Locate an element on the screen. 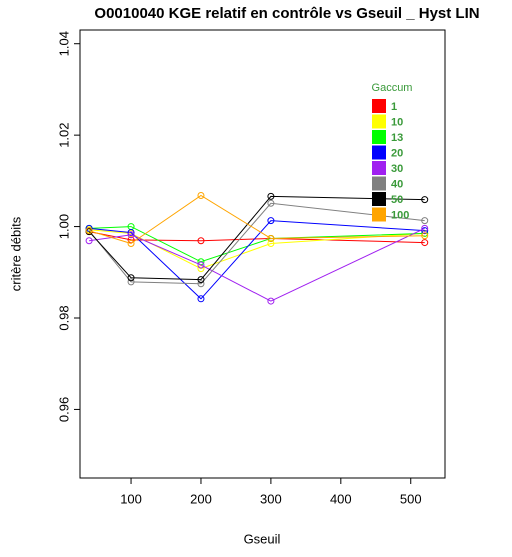 This screenshot has width=512, height=557. x-tick-label: 100 is located at coordinates (131, 498).